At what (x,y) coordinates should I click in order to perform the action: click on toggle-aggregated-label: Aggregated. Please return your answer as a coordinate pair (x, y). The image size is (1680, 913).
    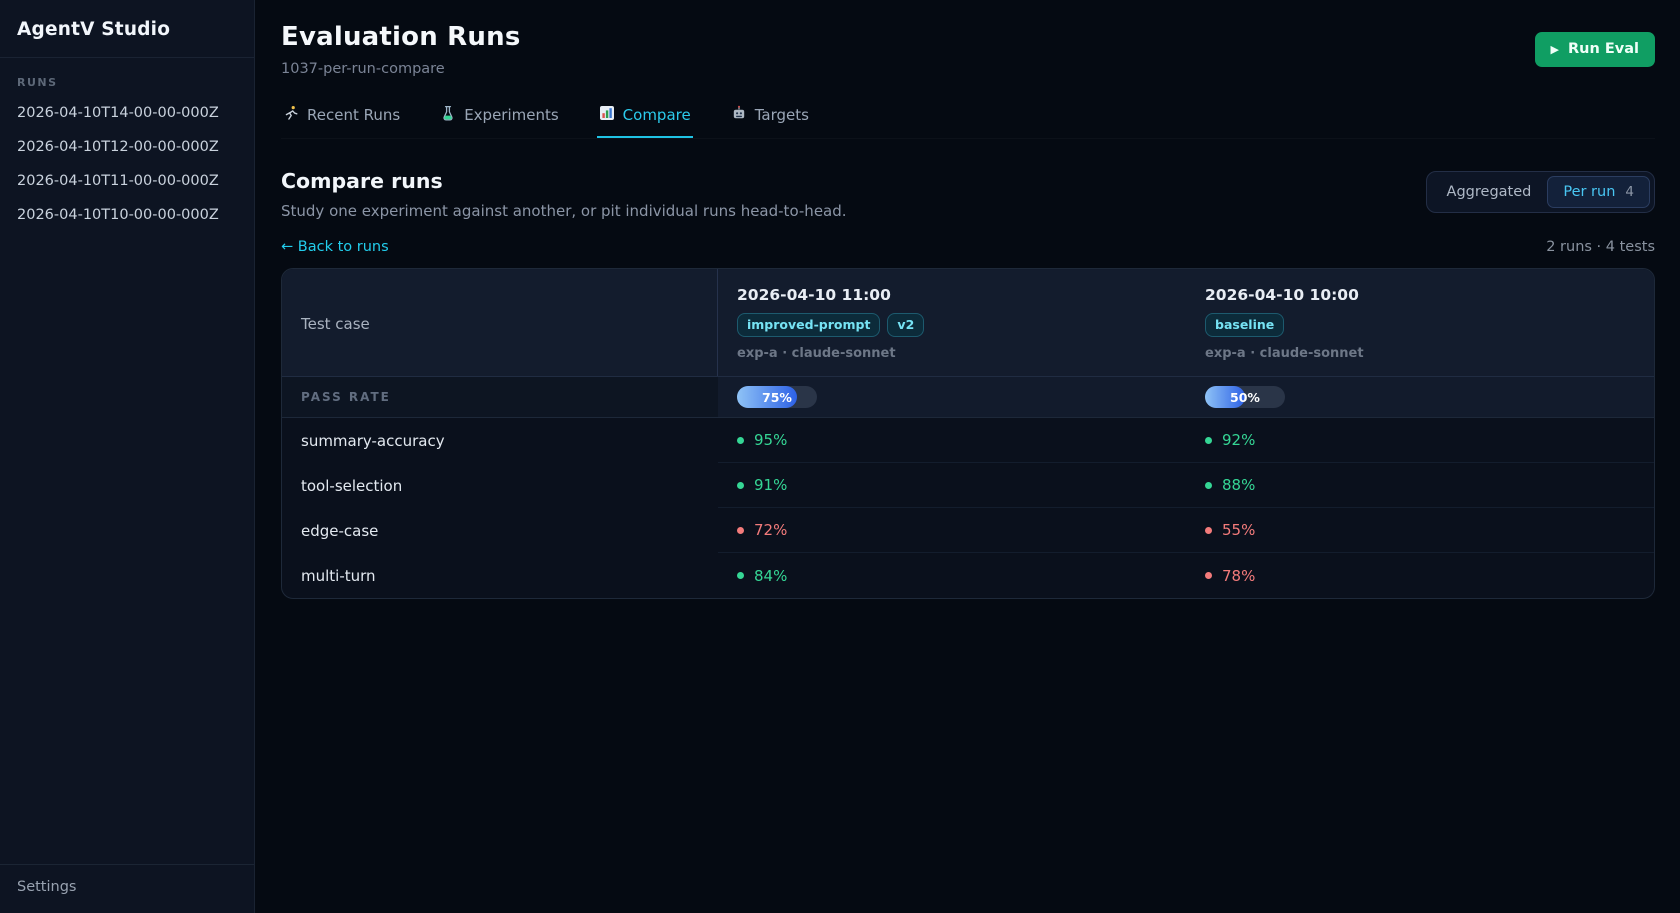
    Looking at the image, I should click on (1489, 192).